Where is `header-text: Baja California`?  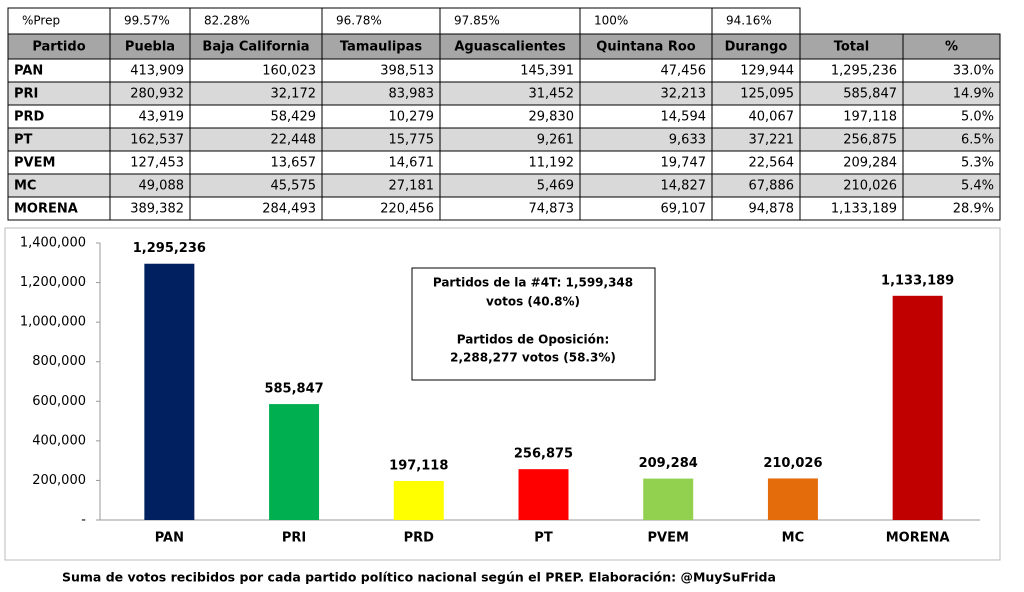
header-text: Baja California is located at coordinates (255, 47).